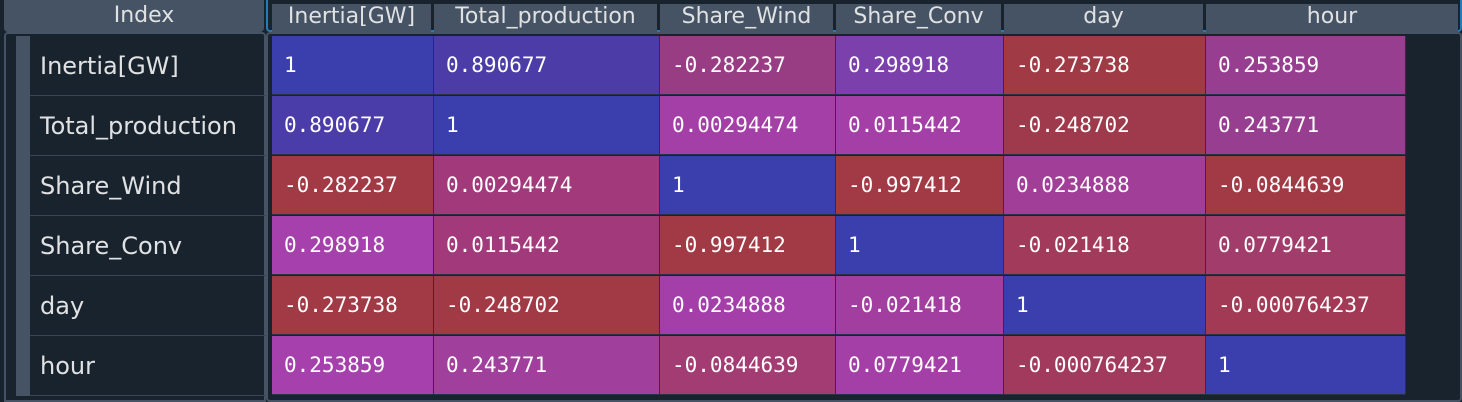 The height and width of the screenshot is (402, 1462). I want to click on column-header-hour: hour, so click(1332, 18).